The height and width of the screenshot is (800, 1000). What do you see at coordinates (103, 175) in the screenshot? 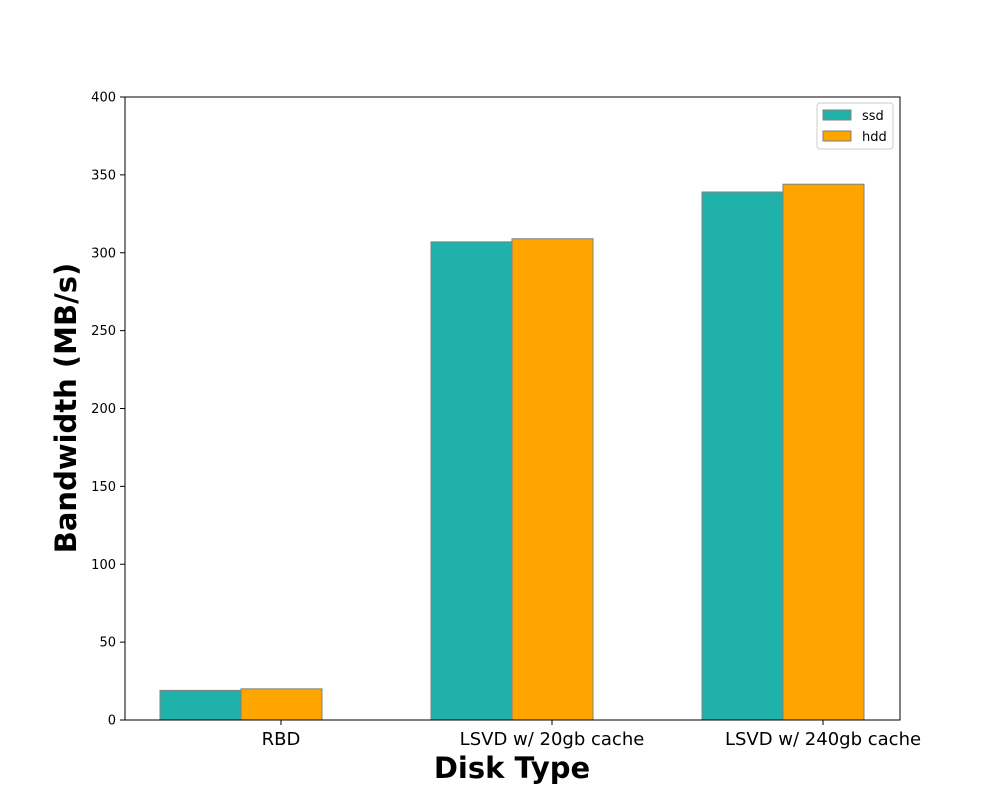
I see `y-tick-label: 350` at bounding box center [103, 175].